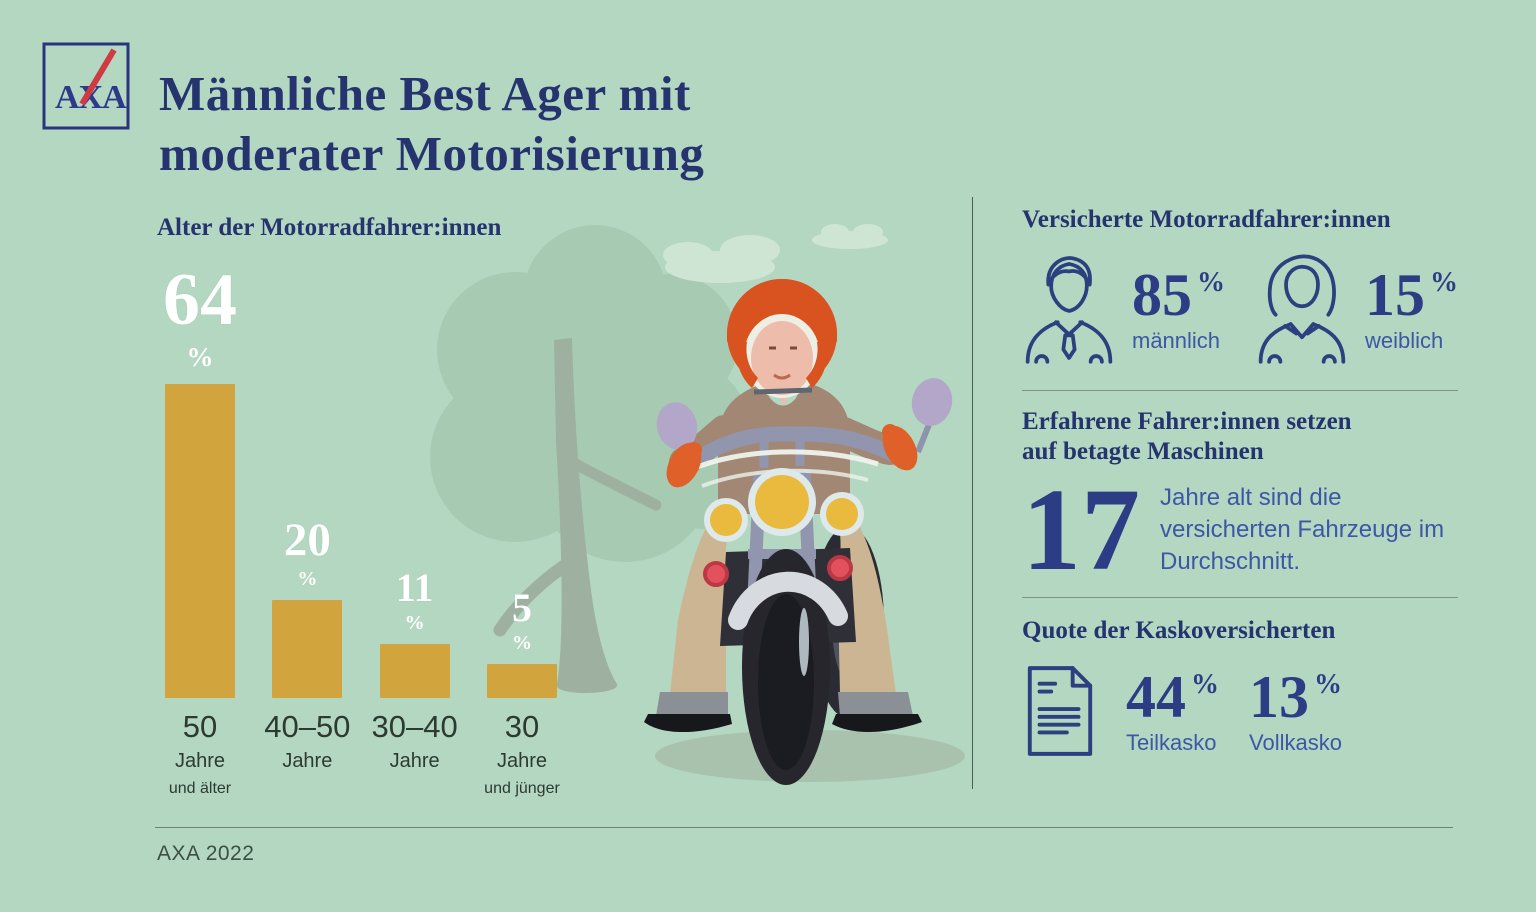 The width and height of the screenshot is (1536, 912). Describe the element at coordinates (329, 227) in the screenshot. I see `chart-title: Alter der Motorradfahrer:innen` at that location.